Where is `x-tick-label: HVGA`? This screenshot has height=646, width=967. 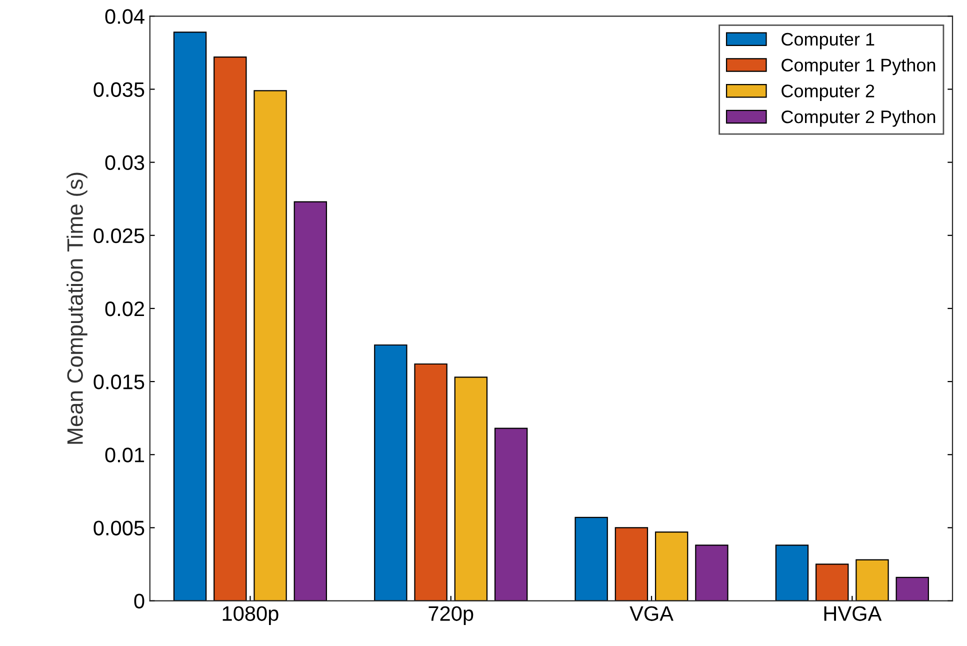 x-tick-label: HVGA is located at coordinates (853, 613).